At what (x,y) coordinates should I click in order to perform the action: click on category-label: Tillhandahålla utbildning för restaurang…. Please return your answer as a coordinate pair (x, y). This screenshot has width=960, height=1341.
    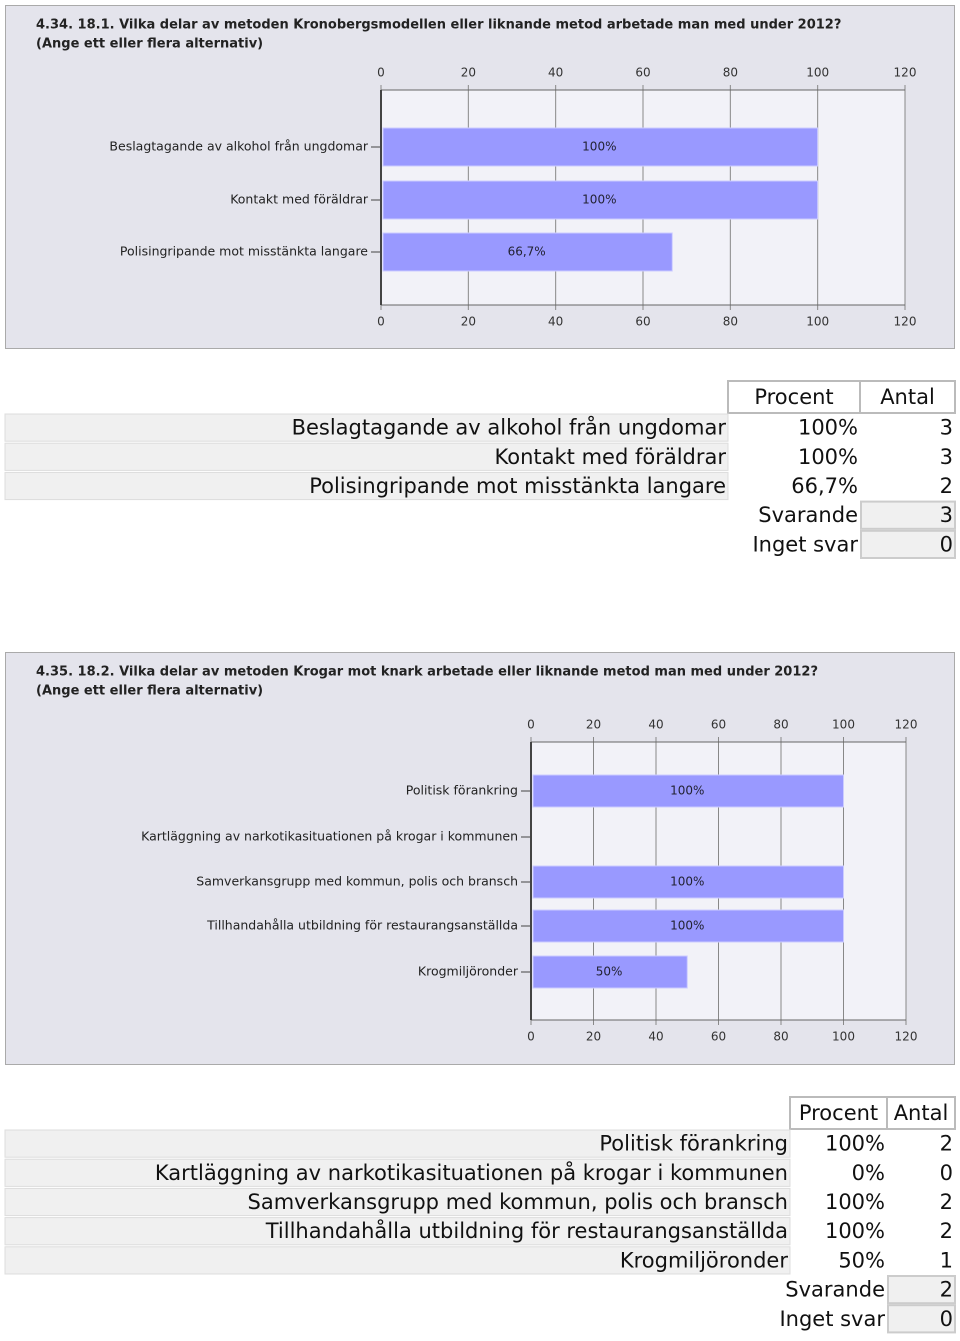
    Looking at the image, I should click on (362, 925).